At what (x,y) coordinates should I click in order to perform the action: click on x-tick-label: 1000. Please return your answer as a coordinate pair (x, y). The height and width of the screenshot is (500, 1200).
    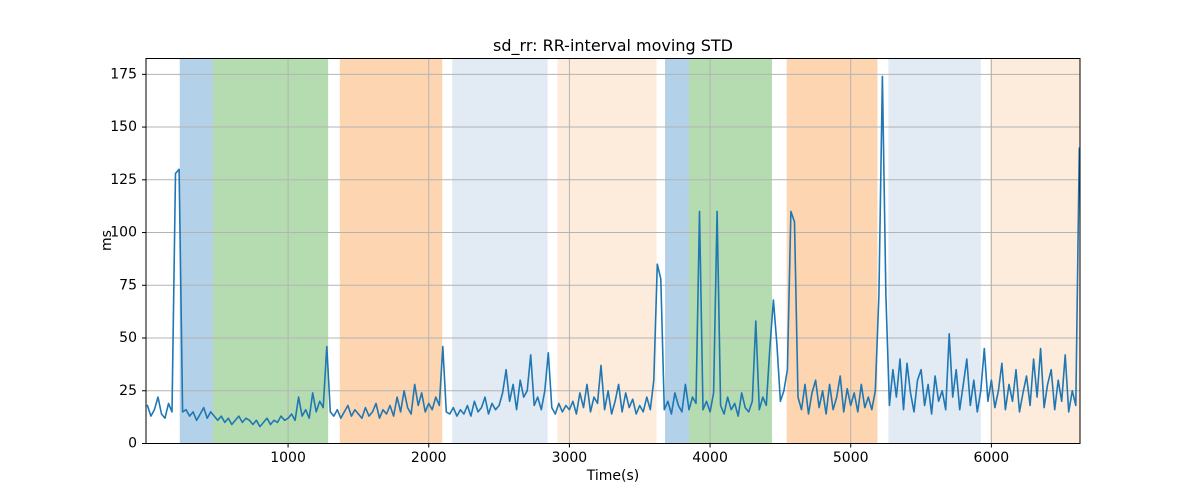
    Looking at the image, I should click on (288, 458).